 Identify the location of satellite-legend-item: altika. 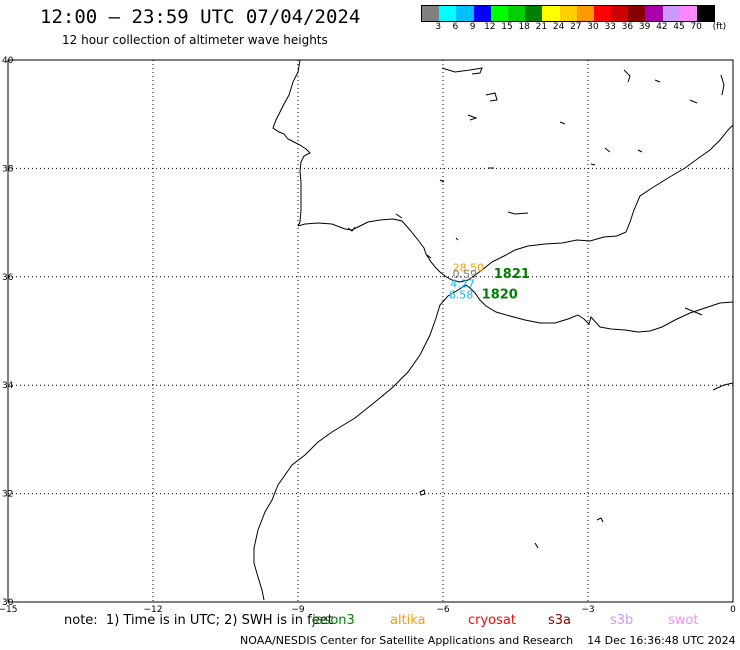
(408, 620).